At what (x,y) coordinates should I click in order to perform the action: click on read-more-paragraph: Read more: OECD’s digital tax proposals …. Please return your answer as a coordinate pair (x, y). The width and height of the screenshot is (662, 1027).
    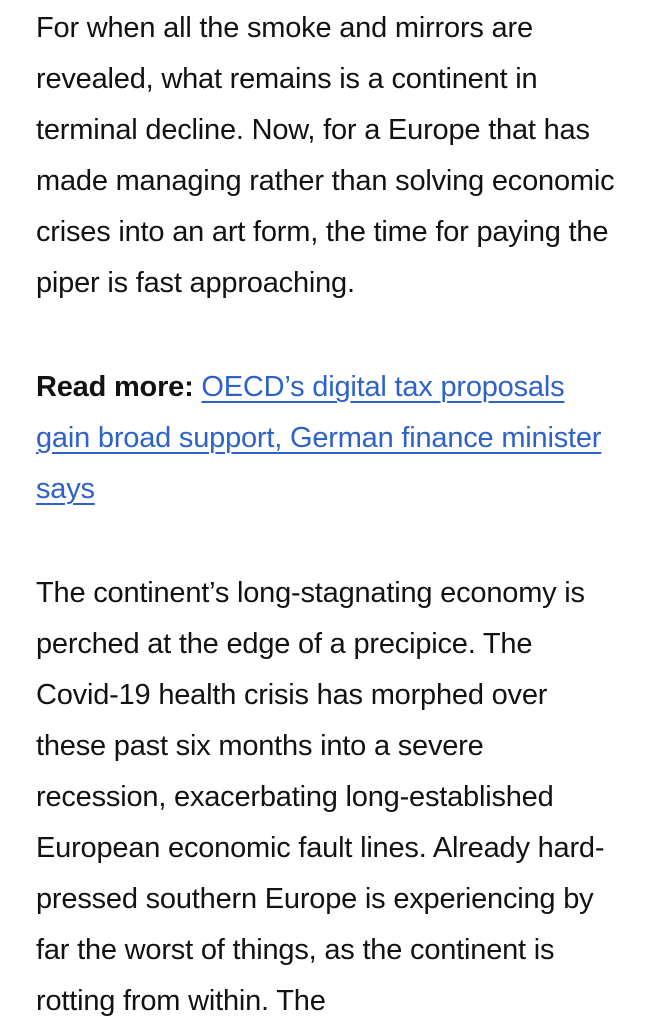
    Looking at the image, I should click on (326, 438).